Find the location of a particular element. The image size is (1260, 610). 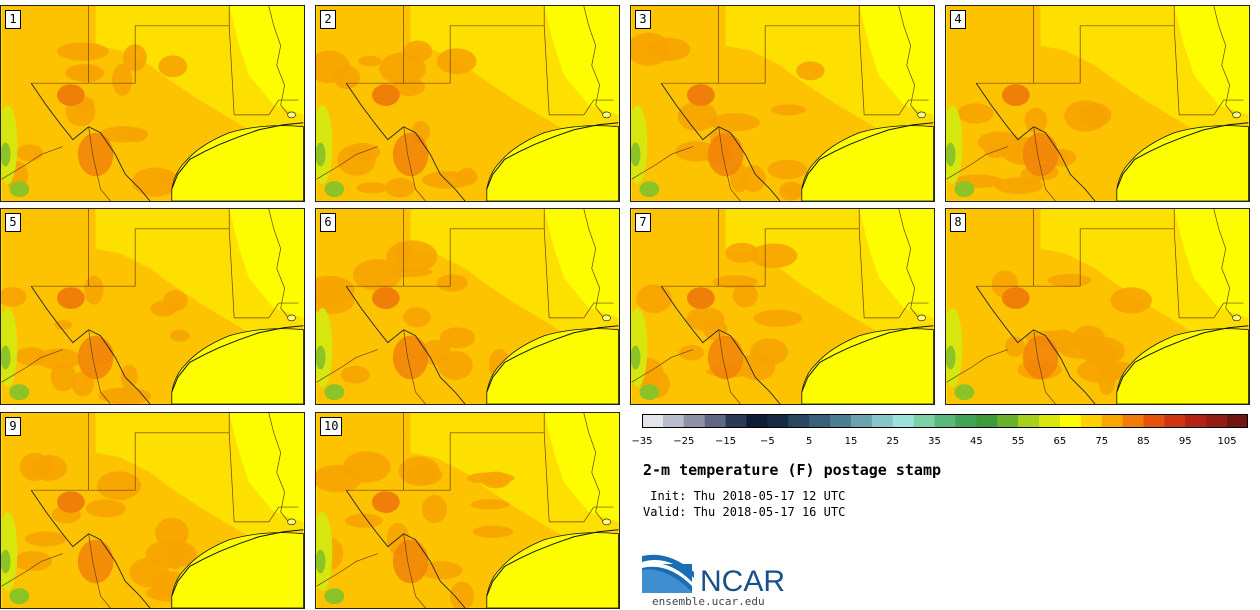

map-panel: 4 is located at coordinates (1097, 103).